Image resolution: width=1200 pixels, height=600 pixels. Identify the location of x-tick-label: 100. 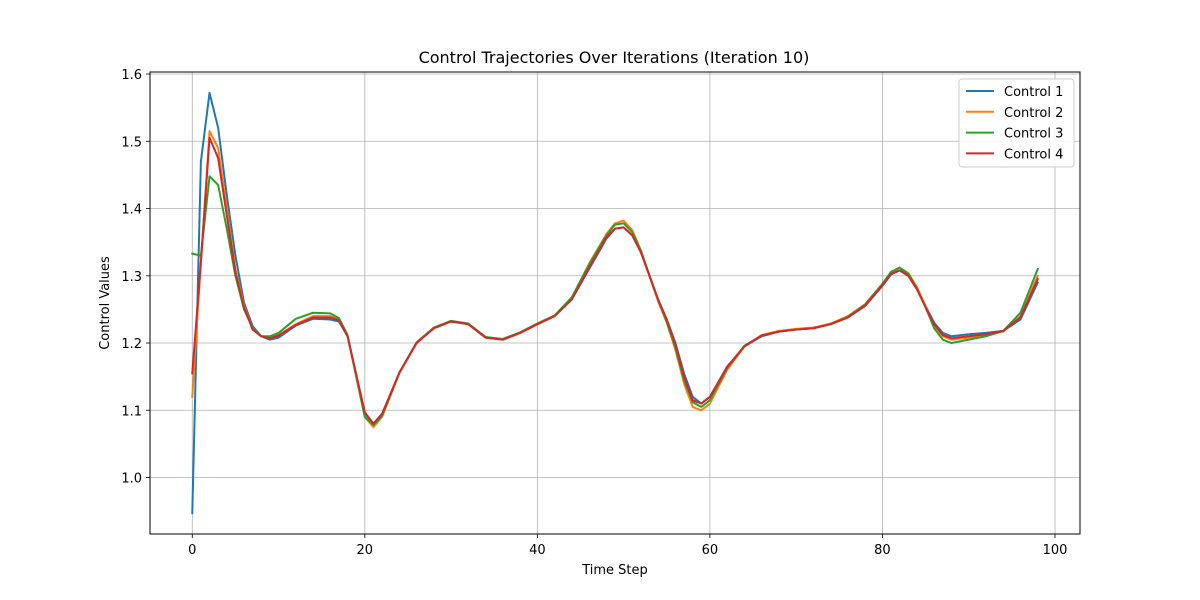
(1055, 550).